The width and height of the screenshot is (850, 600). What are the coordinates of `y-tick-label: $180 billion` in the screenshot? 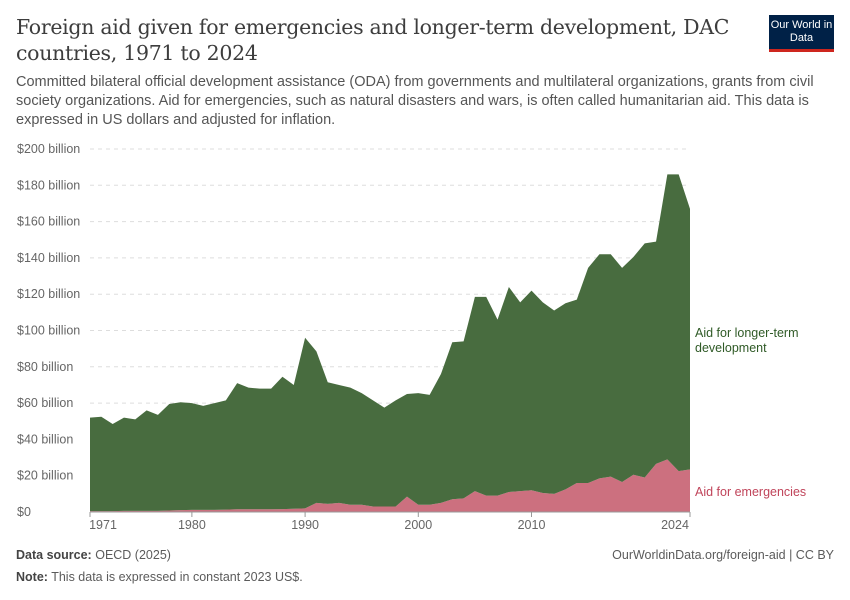 It's located at (48, 185).